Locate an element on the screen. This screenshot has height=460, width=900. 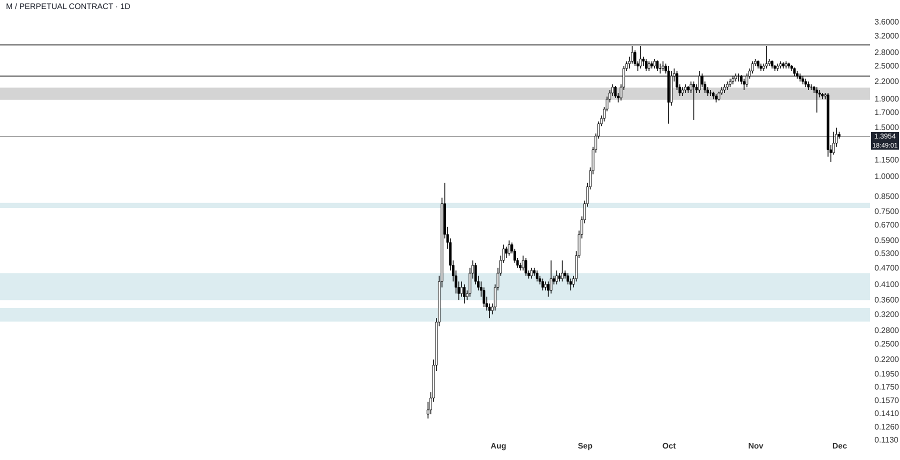
y-tick-label: 0.1260 is located at coordinates (887, 427).